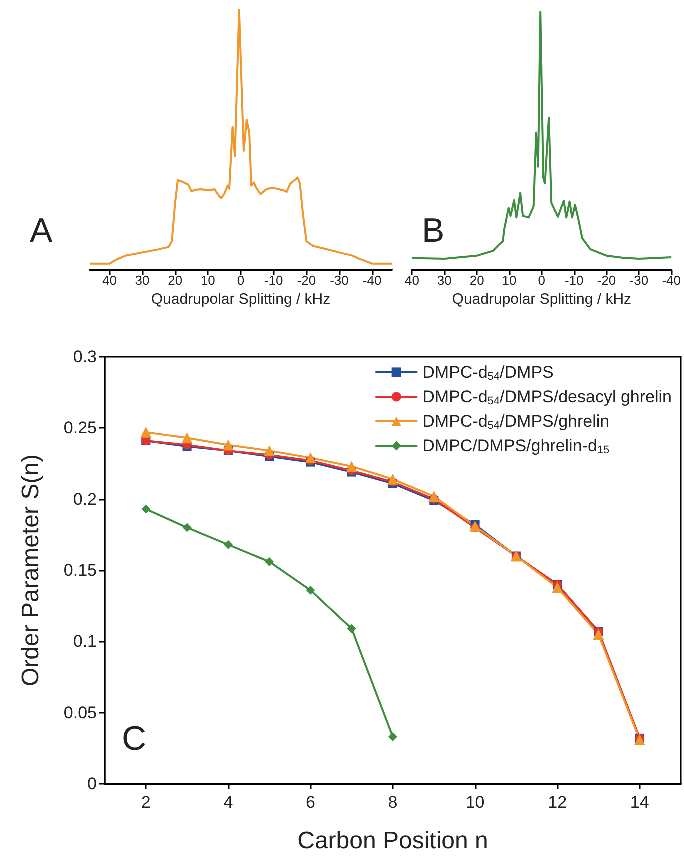 Image resolution: width=684 pixels, height=858 pixels. Describe the element at coordinates (31, 570) in the screenshot. I see `y-axis-title: Order Parameter S(n)` at that location.